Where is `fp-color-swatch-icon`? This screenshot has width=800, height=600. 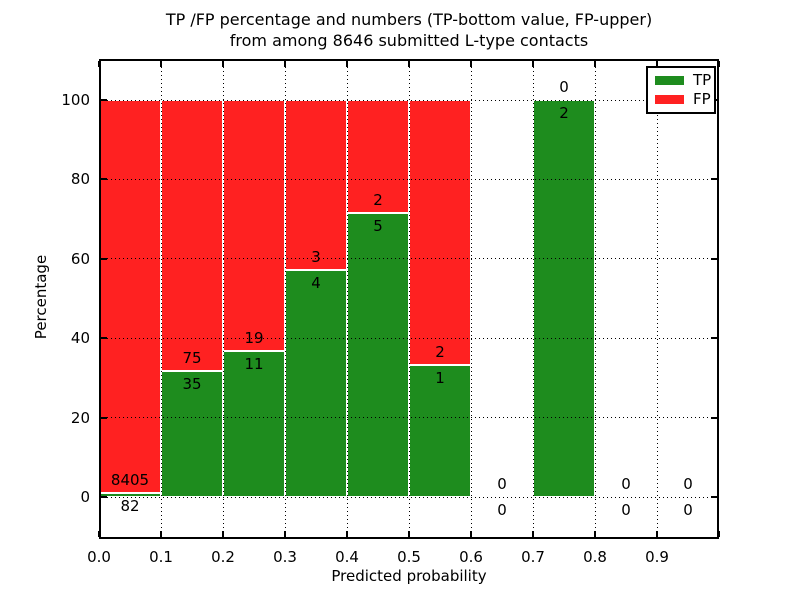
fp-color-swatch-icon is located at coordinates (669, 99).